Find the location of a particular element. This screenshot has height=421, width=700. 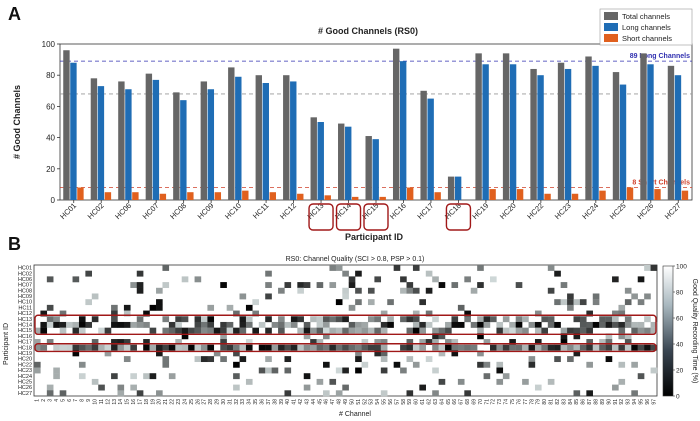

column-label: 13 is located at coordinates (115, 402).